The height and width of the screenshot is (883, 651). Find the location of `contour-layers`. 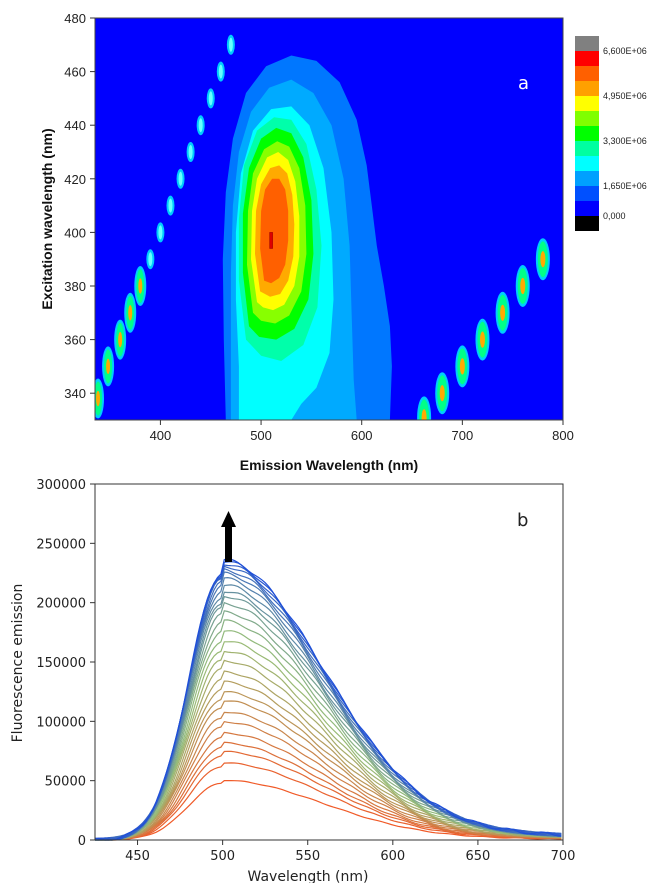

contour-layers is located at coordinates (307, 237).